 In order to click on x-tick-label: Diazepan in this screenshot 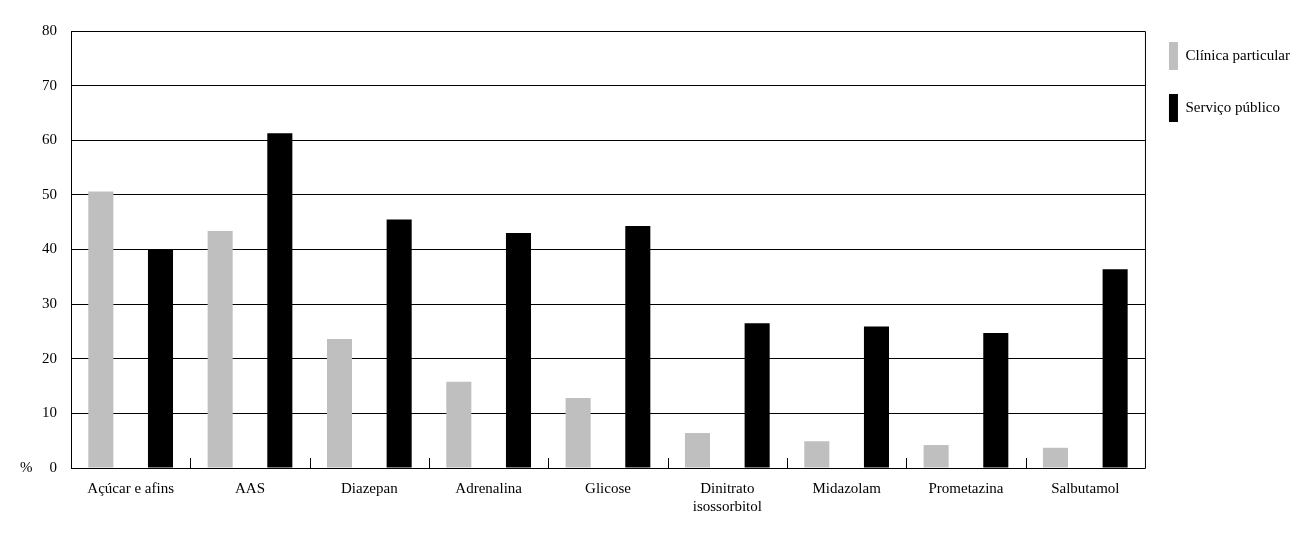, I will do `click(370, 487)`.